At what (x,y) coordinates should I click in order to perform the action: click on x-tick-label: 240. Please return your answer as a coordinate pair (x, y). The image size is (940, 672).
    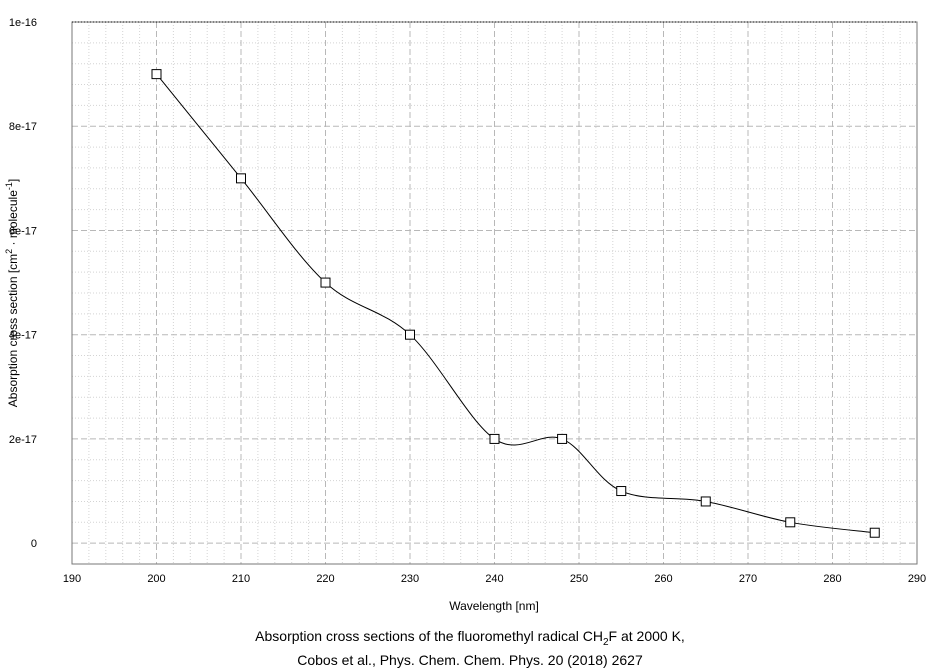
    Looking at the image, I should click on (494, 579).